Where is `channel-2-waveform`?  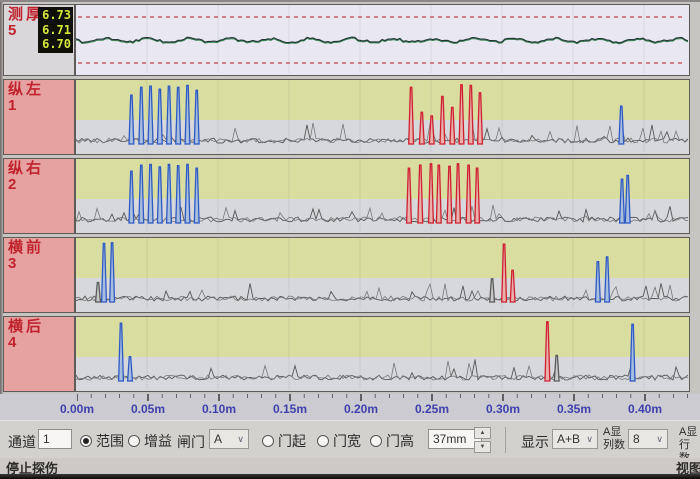 channel-2-waveform is located at coordinates (382, 195).